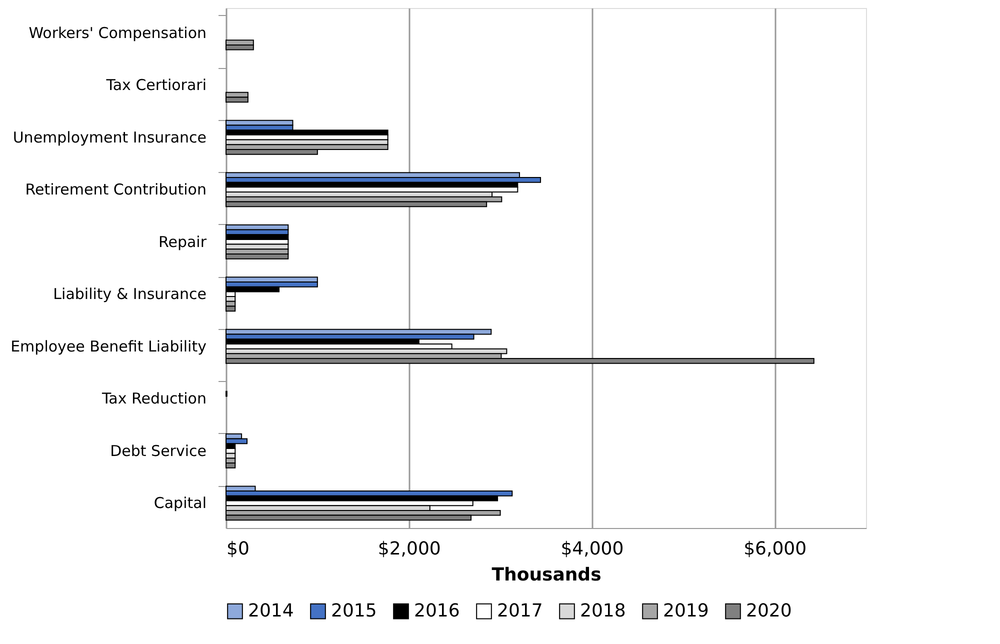 The image size is (1000, 644). Describe the element at coordinates (354, 611) in the screenshot. I see `legend-label: 2015` at that location.